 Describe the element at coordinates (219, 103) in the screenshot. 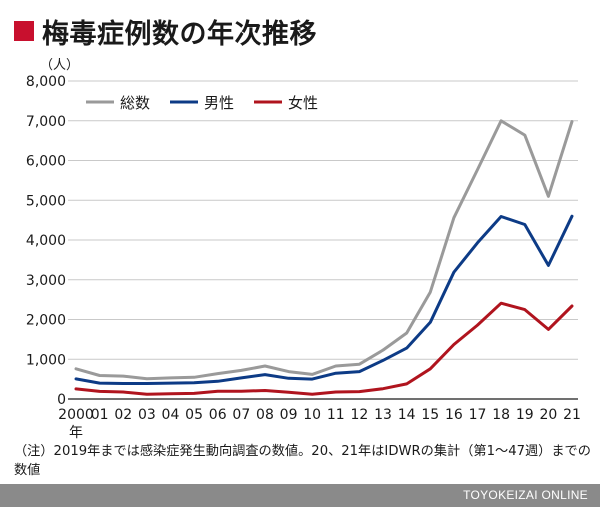

I see `legend-label-1: 男性` at that location.